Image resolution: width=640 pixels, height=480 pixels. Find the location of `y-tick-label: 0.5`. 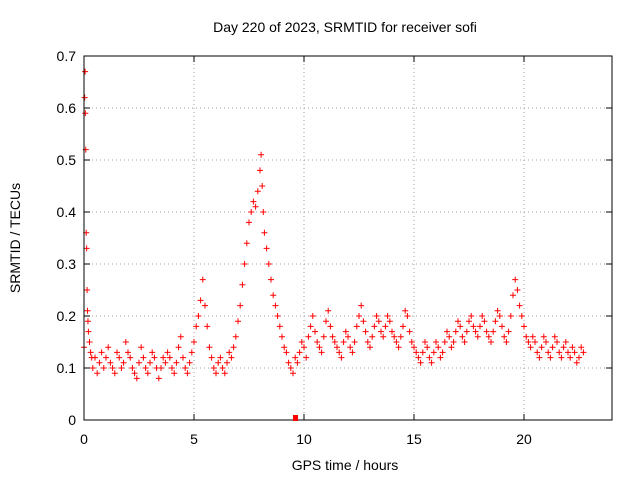

y-tick-label: 0.5 is located at coordinates (67, 160).